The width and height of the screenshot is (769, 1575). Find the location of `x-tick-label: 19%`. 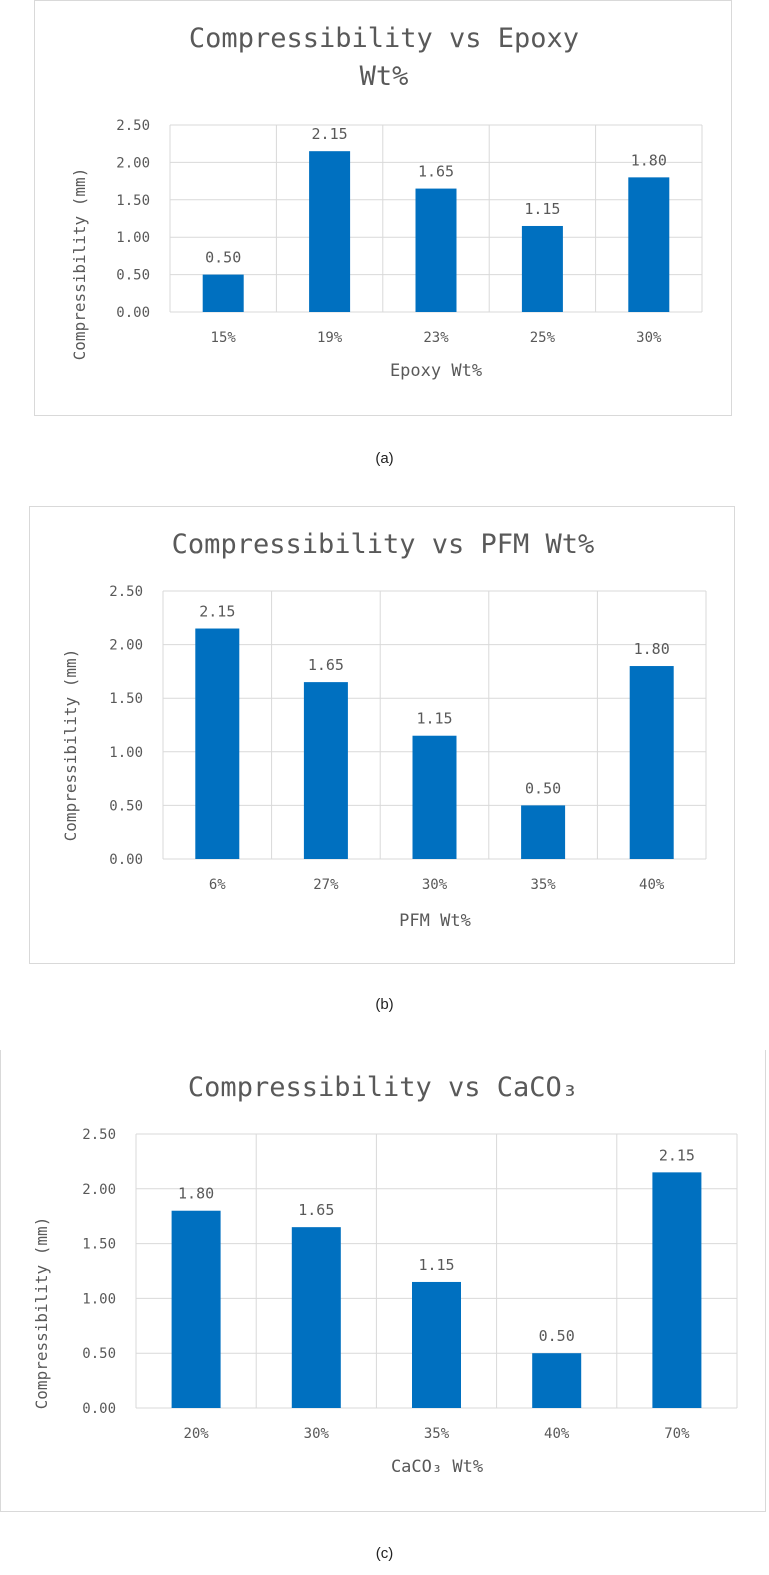

x-tick-label: 19% is located at coordinates (330, 338).